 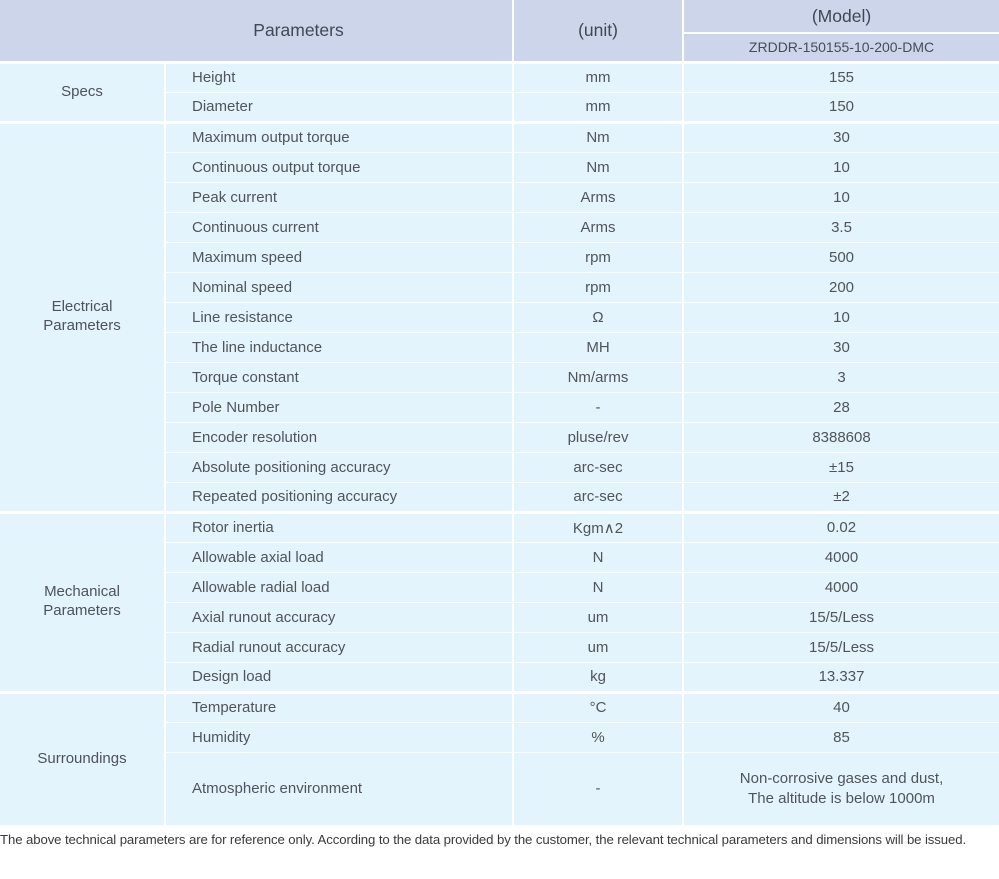 I want to click on value-cell: 40, so click(x=840, y=706).